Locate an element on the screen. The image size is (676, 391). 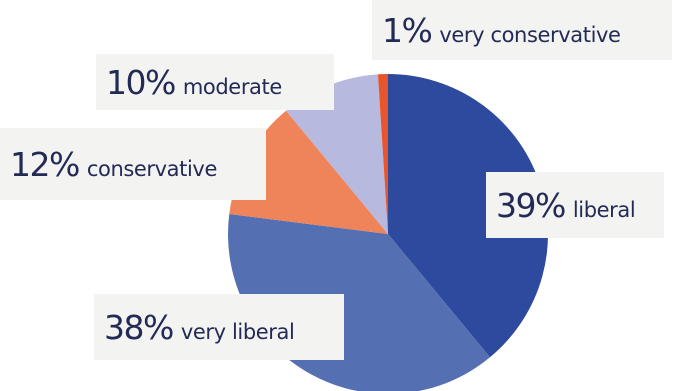
data-label-moderate: 10% moderate is located at coordinates (215, 82).